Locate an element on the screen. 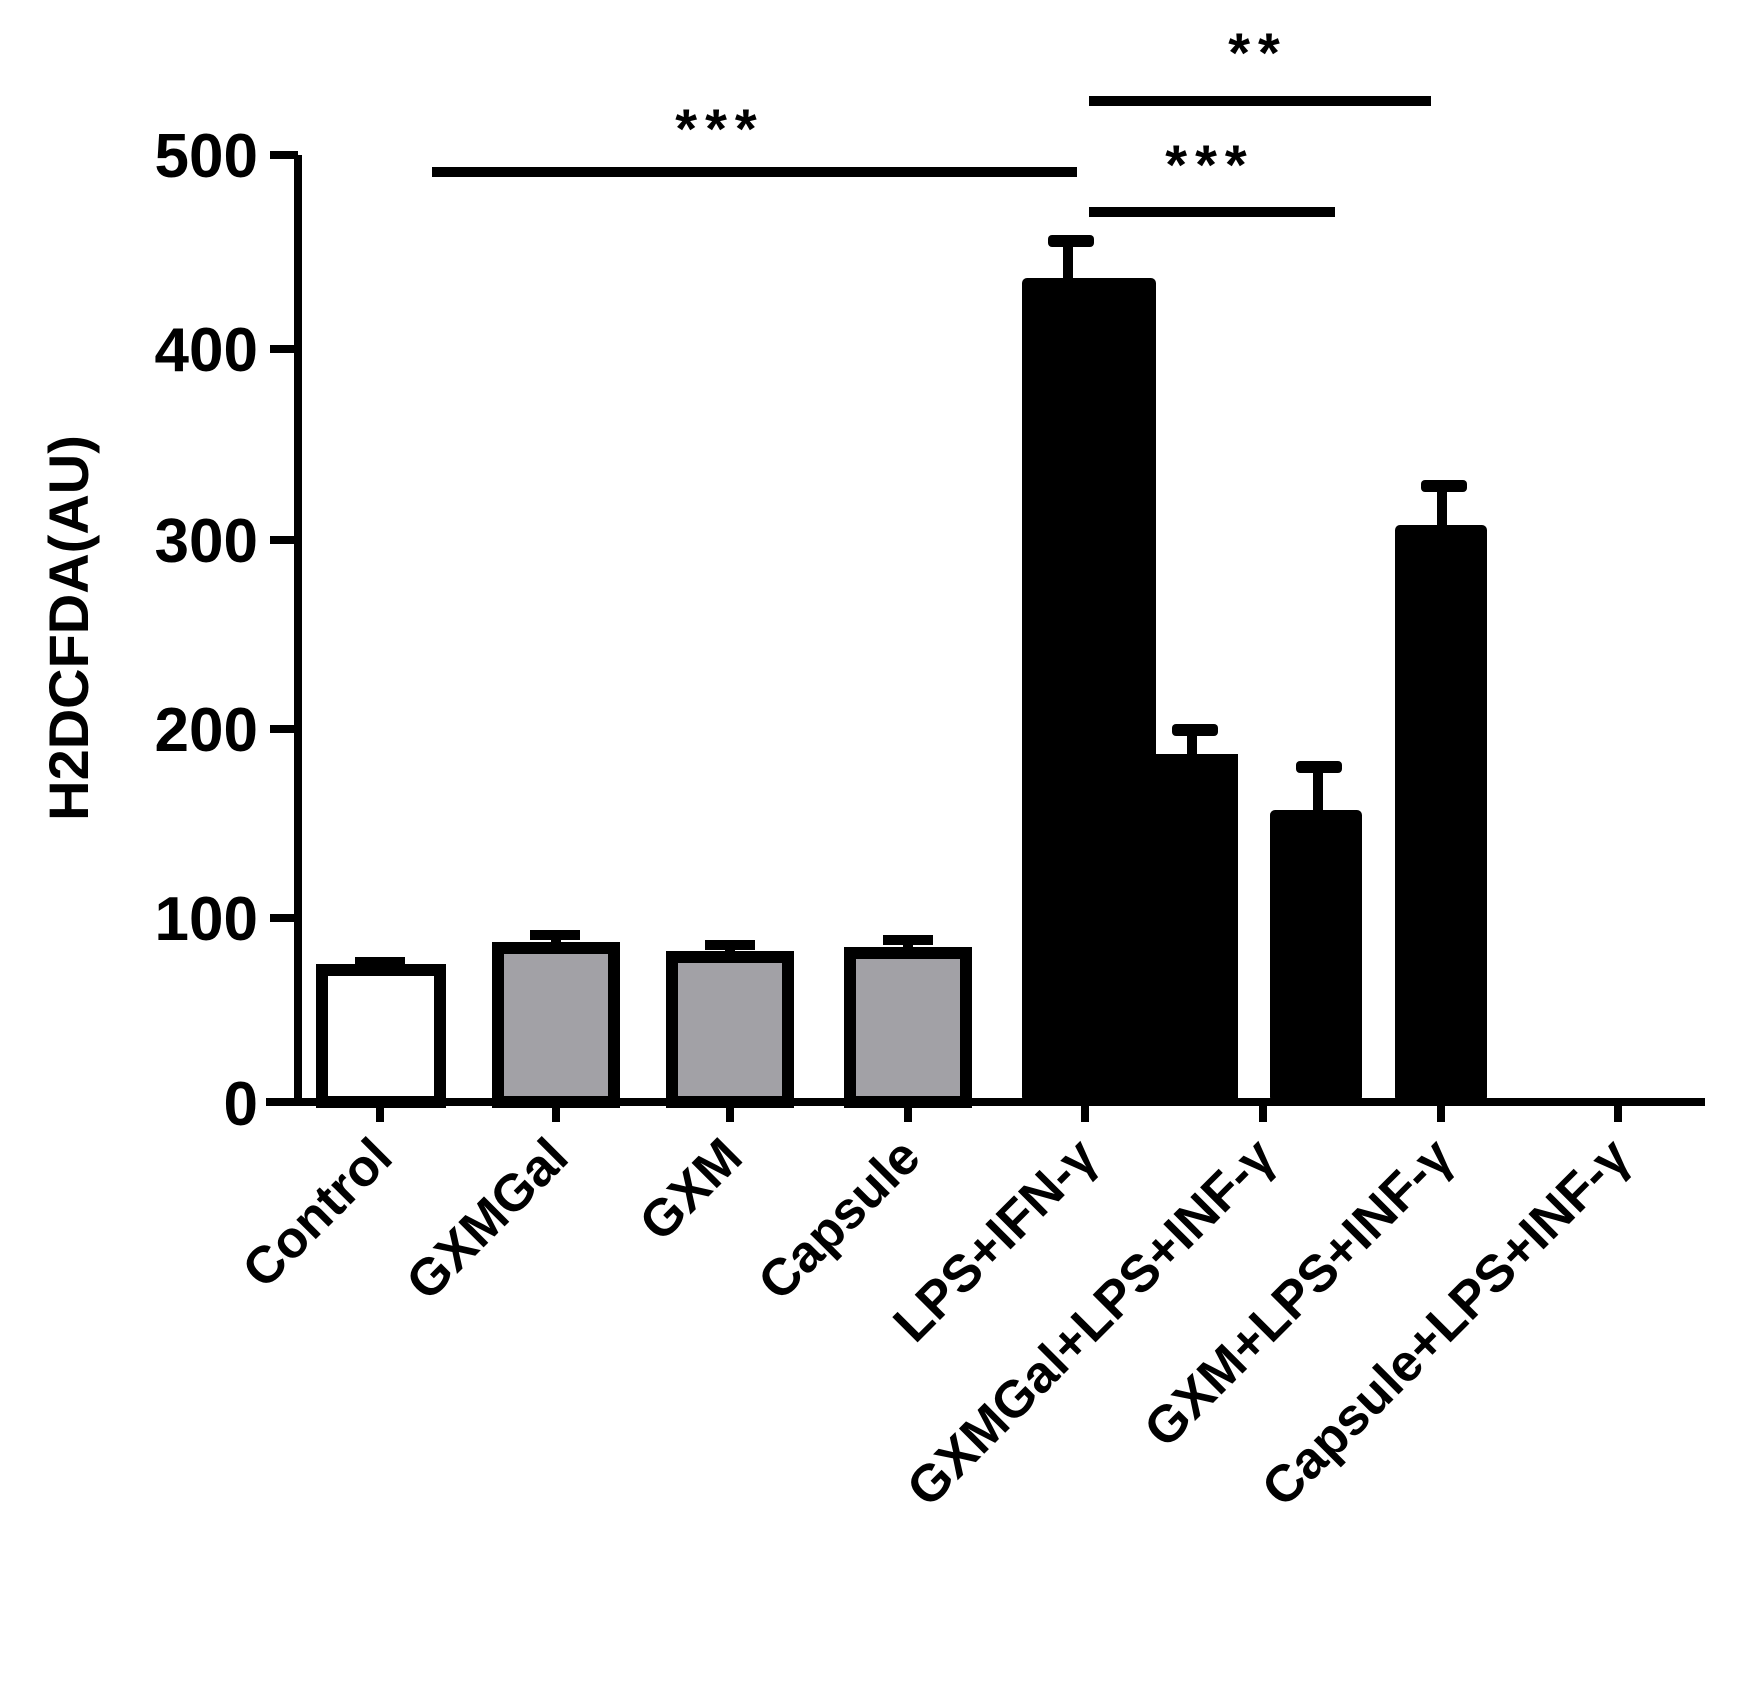  x-label-gxm-lps-inf: GXM+LPS+INF-γ is located at coordinates (1298, 1292).